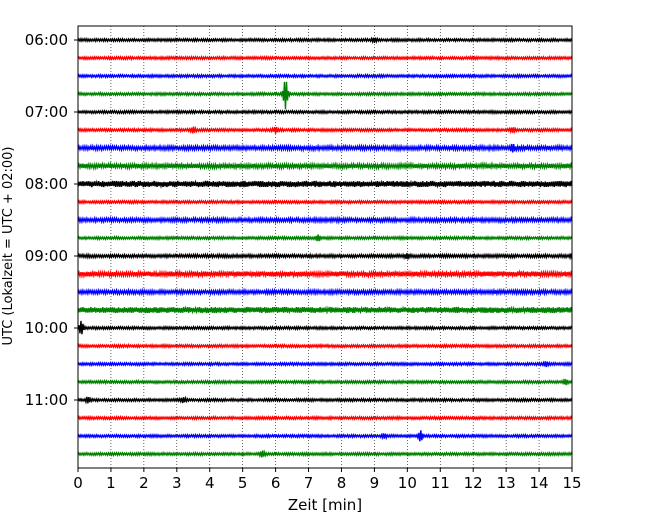 This screenshot has width=650, height=524. I want to click on x-tick-label: 2, so click(144, 483).